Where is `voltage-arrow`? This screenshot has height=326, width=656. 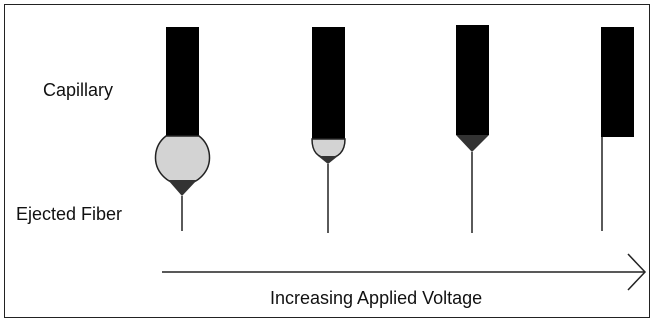 voltage-arrow is located at coordinates (404, 272).